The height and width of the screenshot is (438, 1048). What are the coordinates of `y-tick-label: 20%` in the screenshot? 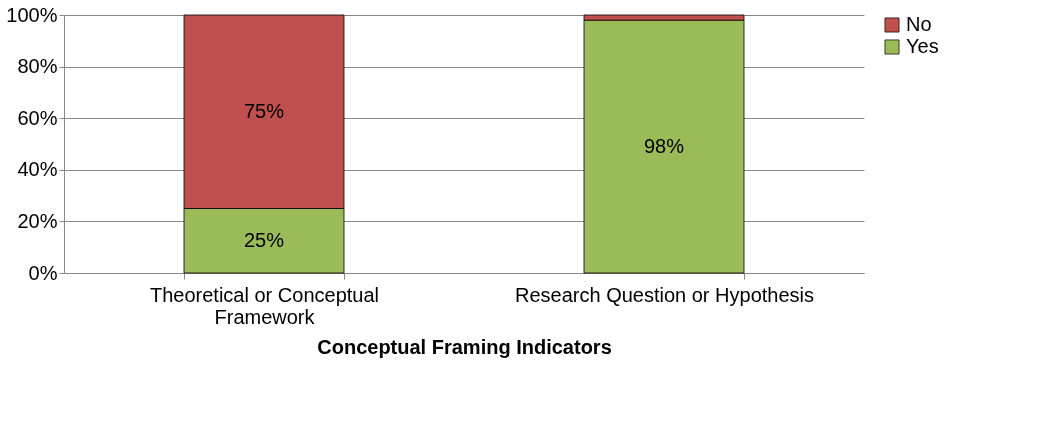 It's located at (37, 220).